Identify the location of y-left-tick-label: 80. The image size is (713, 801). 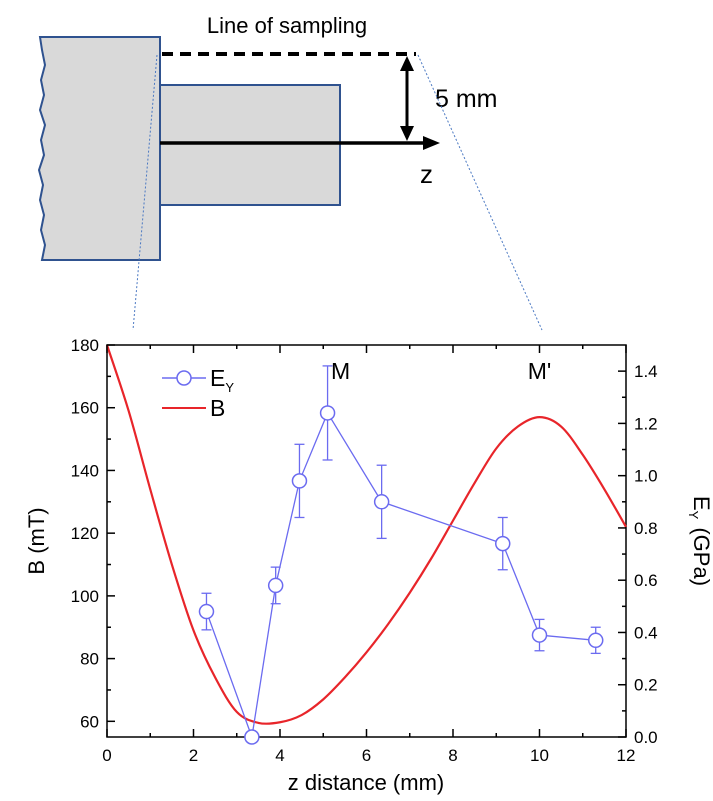
(89, 659).